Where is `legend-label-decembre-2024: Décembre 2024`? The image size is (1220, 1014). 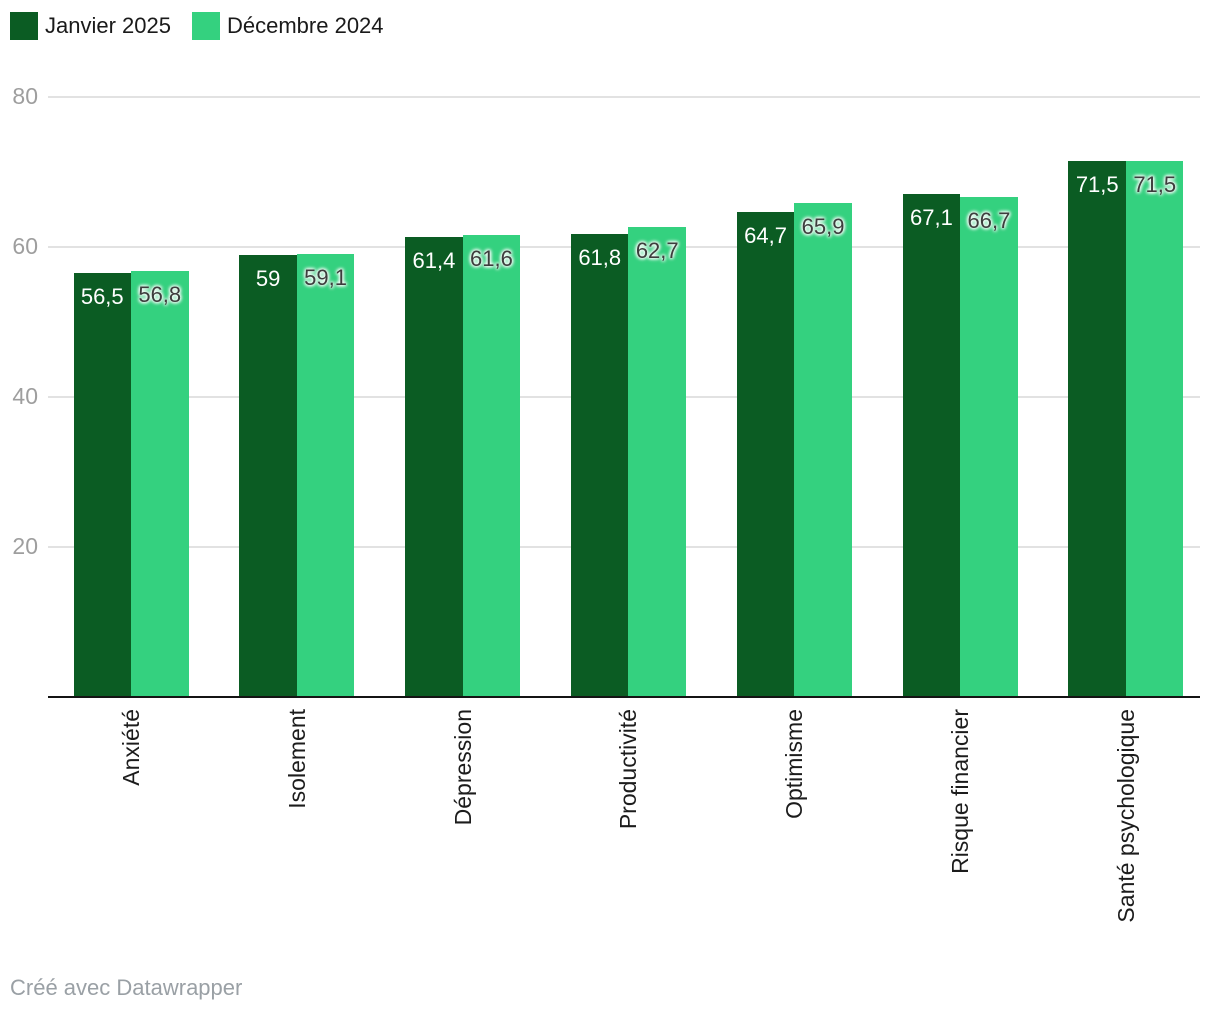
legend-label-decembre-2024: Décembre 2024 is located at coordinates (305, 25).